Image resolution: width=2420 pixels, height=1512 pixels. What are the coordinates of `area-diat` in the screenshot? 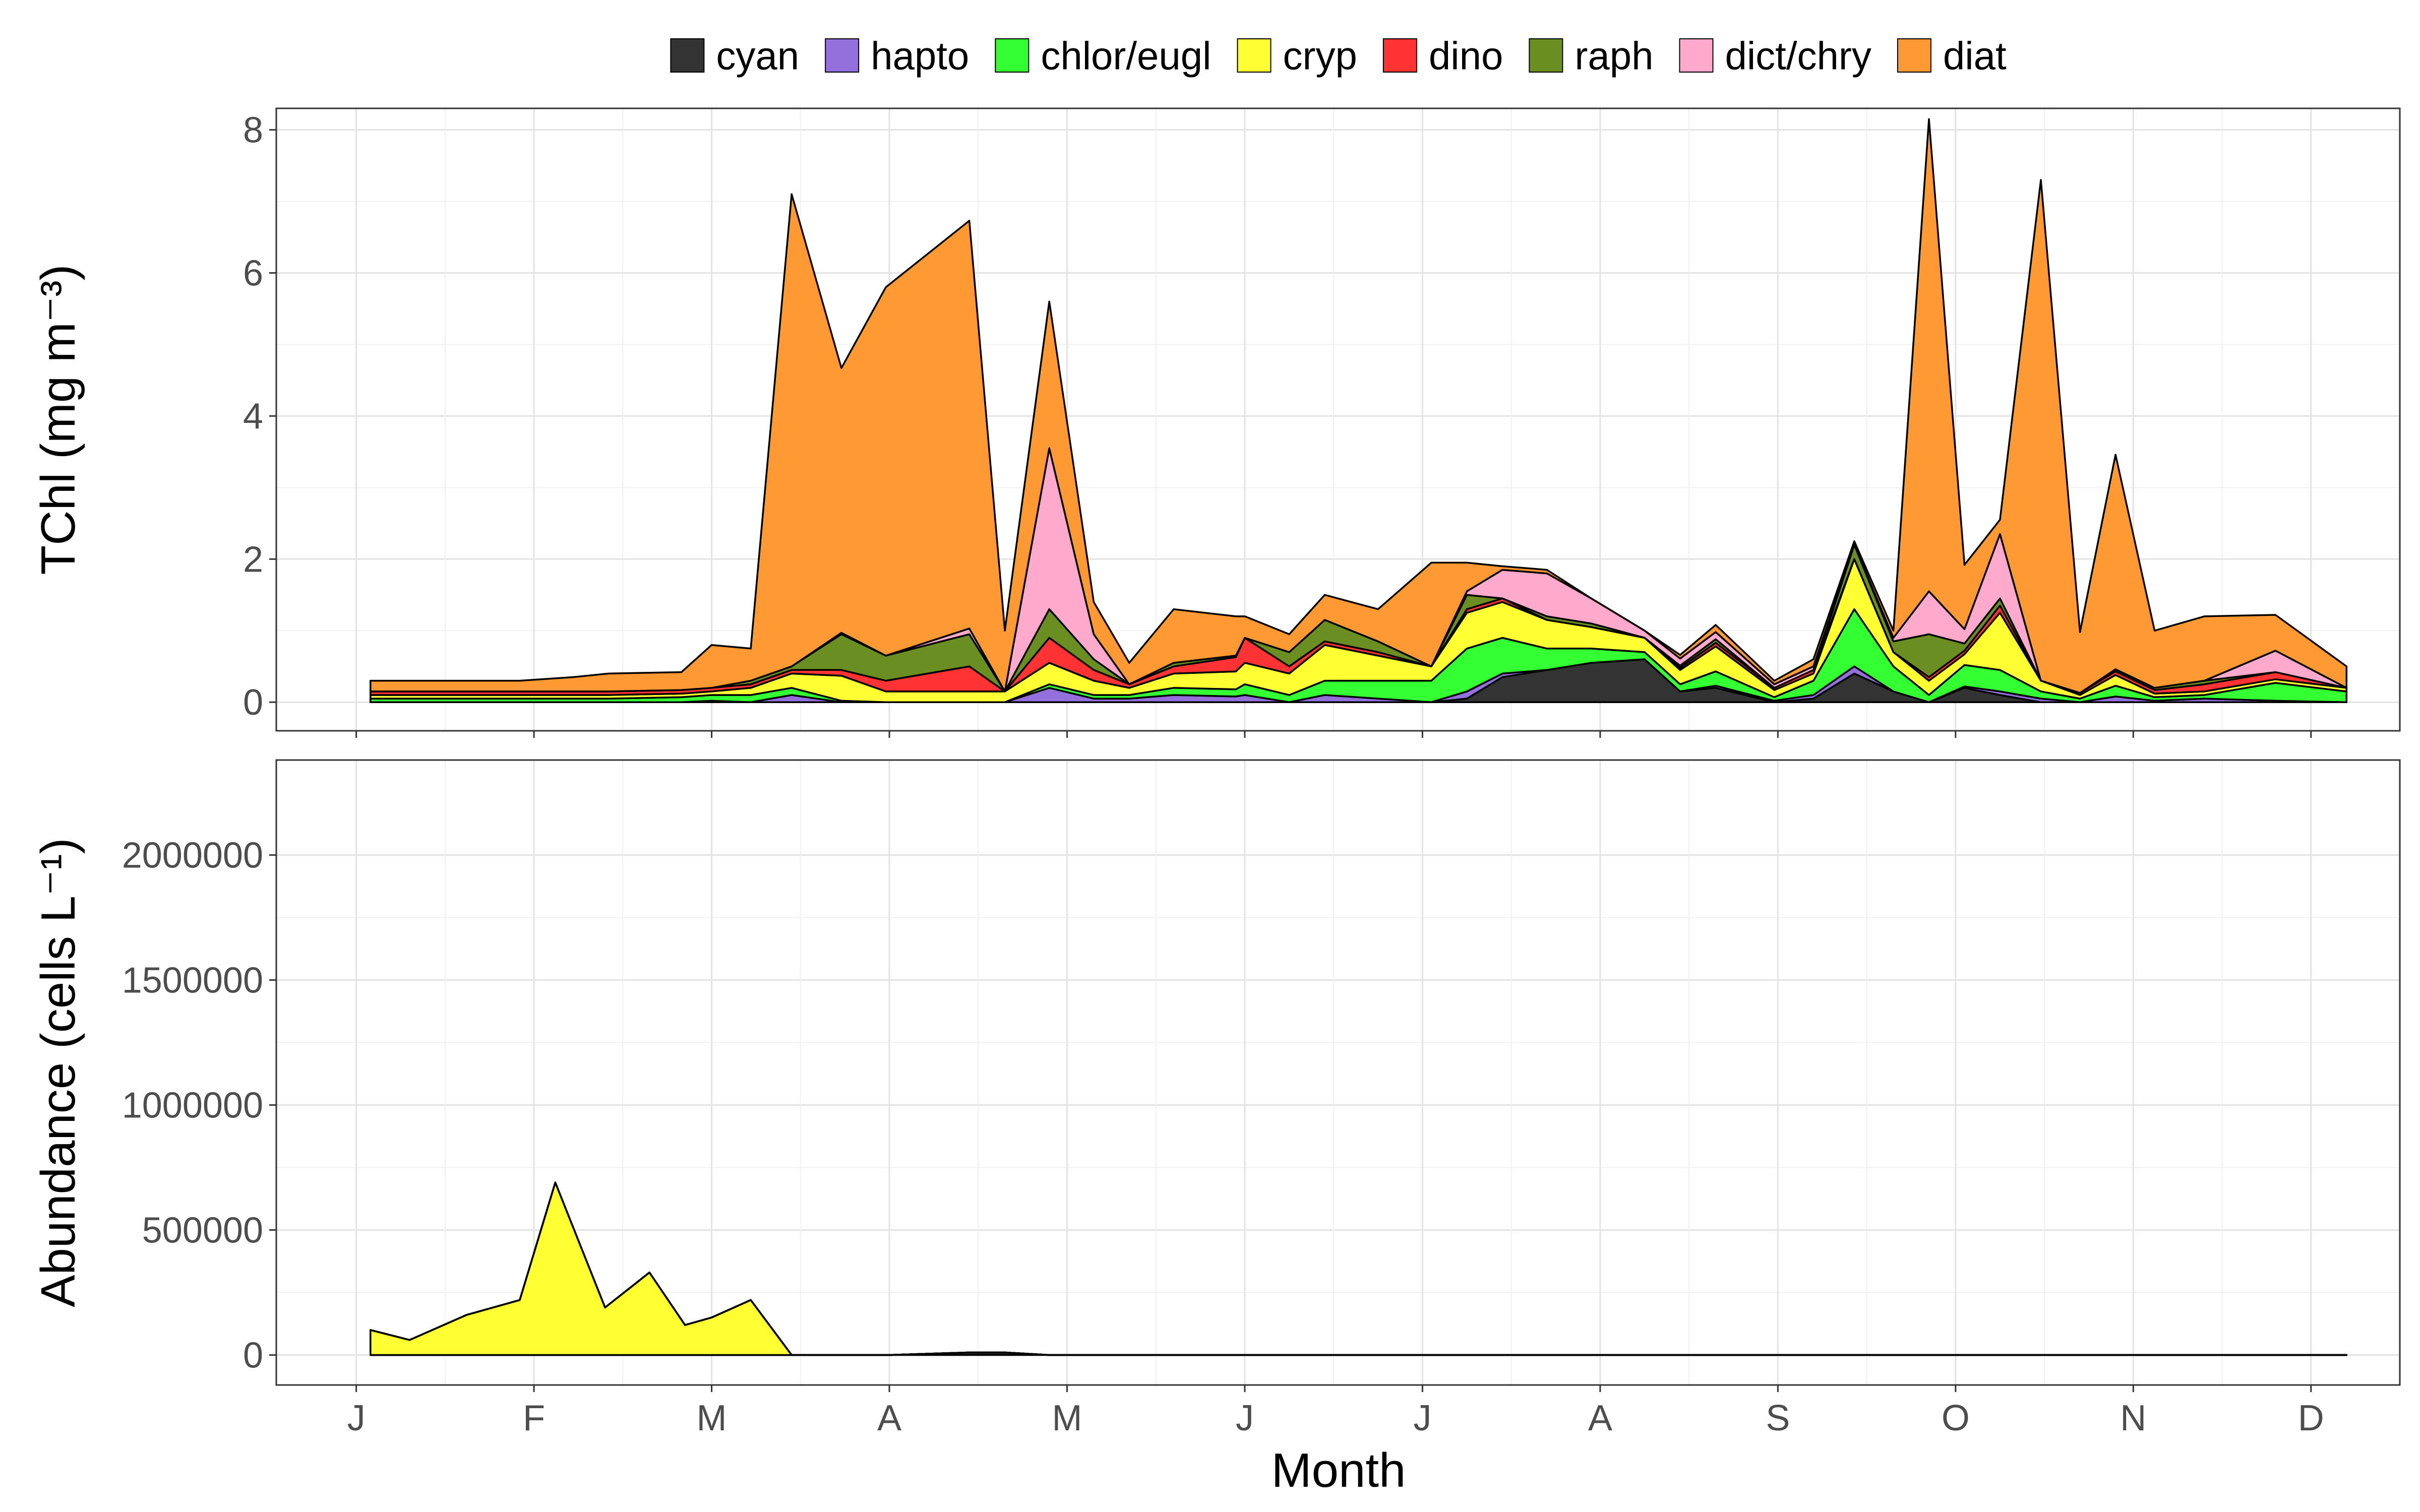 It's located at (1359, 1268).